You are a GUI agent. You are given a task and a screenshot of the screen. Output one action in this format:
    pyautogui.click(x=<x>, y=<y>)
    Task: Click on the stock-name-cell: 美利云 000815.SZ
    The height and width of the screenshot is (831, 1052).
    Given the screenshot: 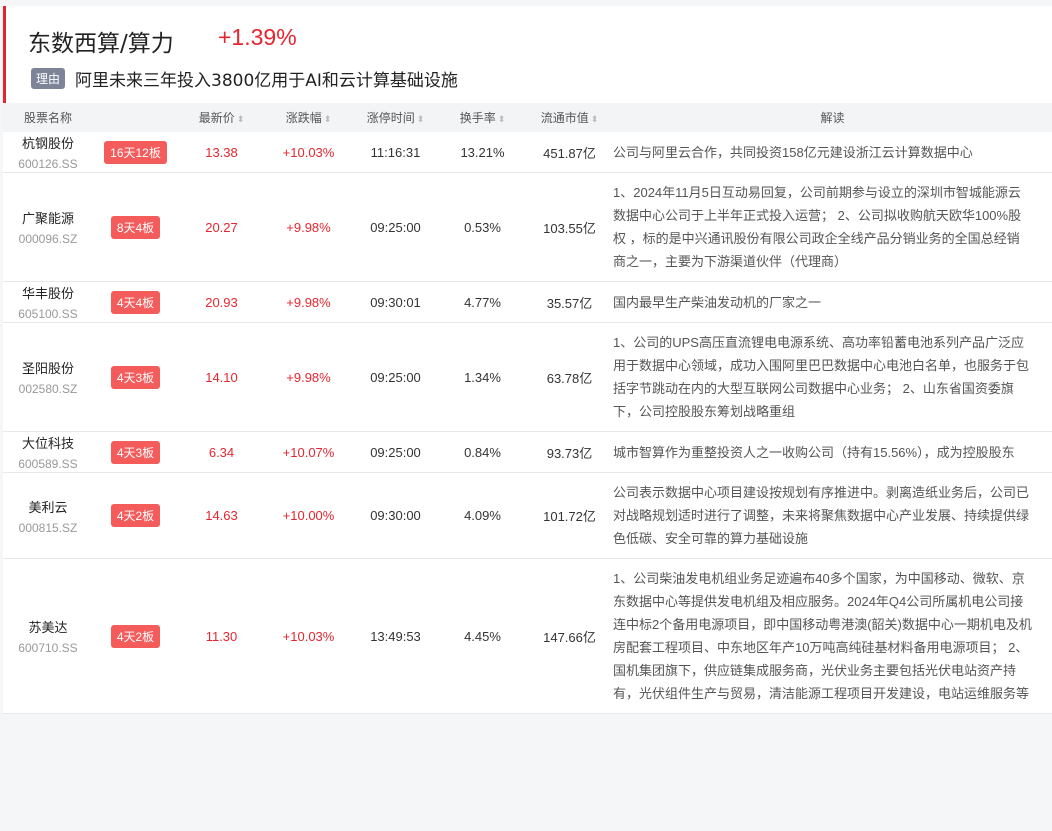 What is the action you would take?
    pyautogui.click(x=48, y=515)
    